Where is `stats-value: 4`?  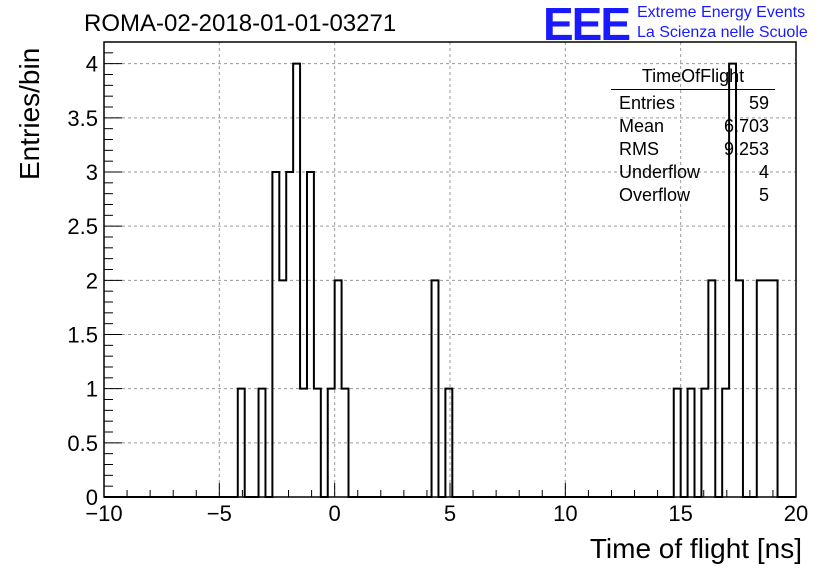 stats-value: 4 is located at coordinates (763, 172).